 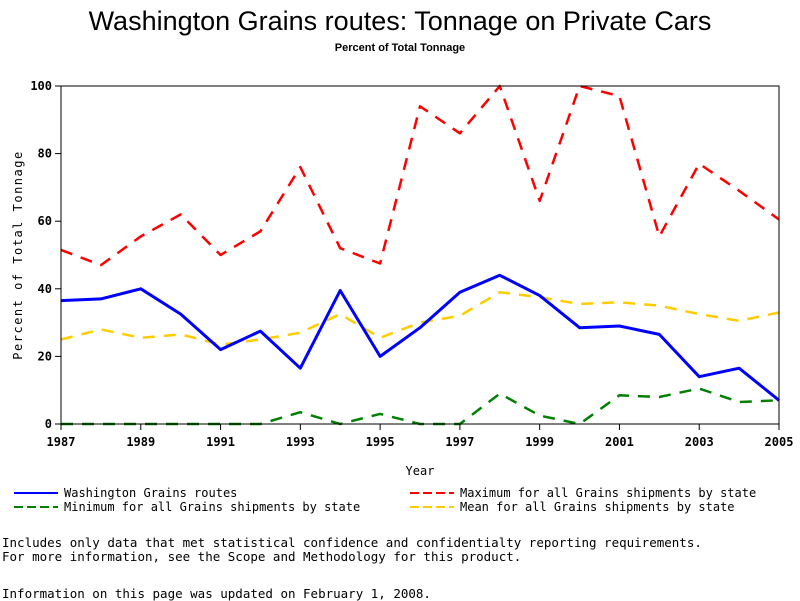 I want to click on y-tick-label: 80, so click(x=45, y=154).